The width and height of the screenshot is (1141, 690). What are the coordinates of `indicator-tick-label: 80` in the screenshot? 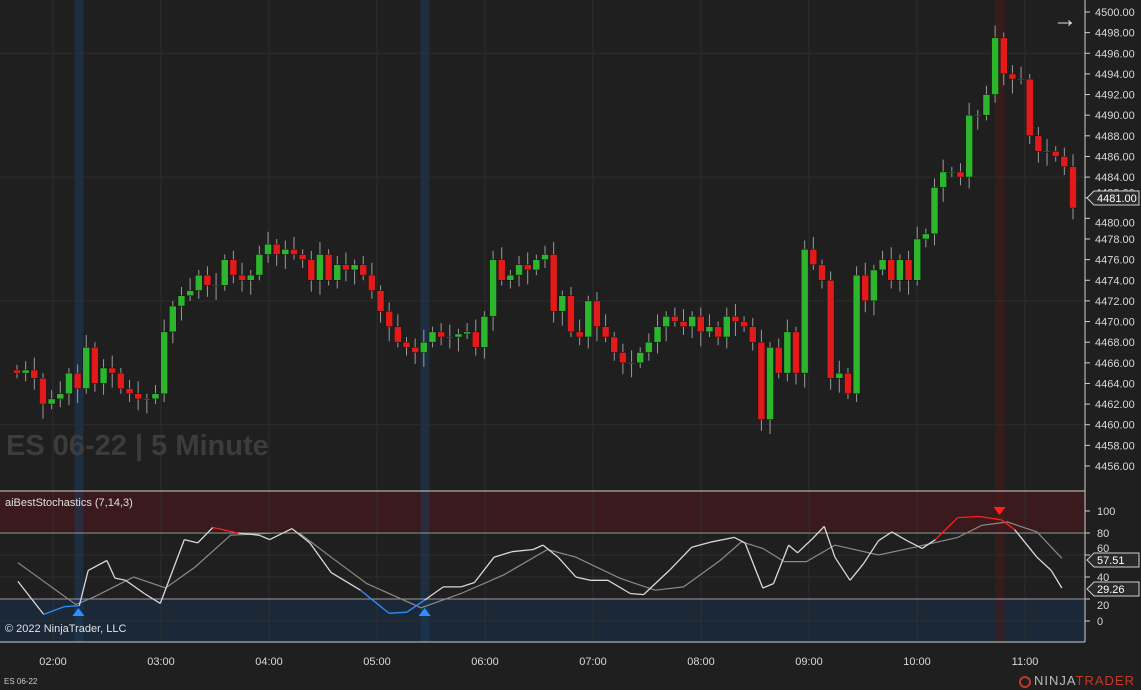 It's located at (1103, 534).